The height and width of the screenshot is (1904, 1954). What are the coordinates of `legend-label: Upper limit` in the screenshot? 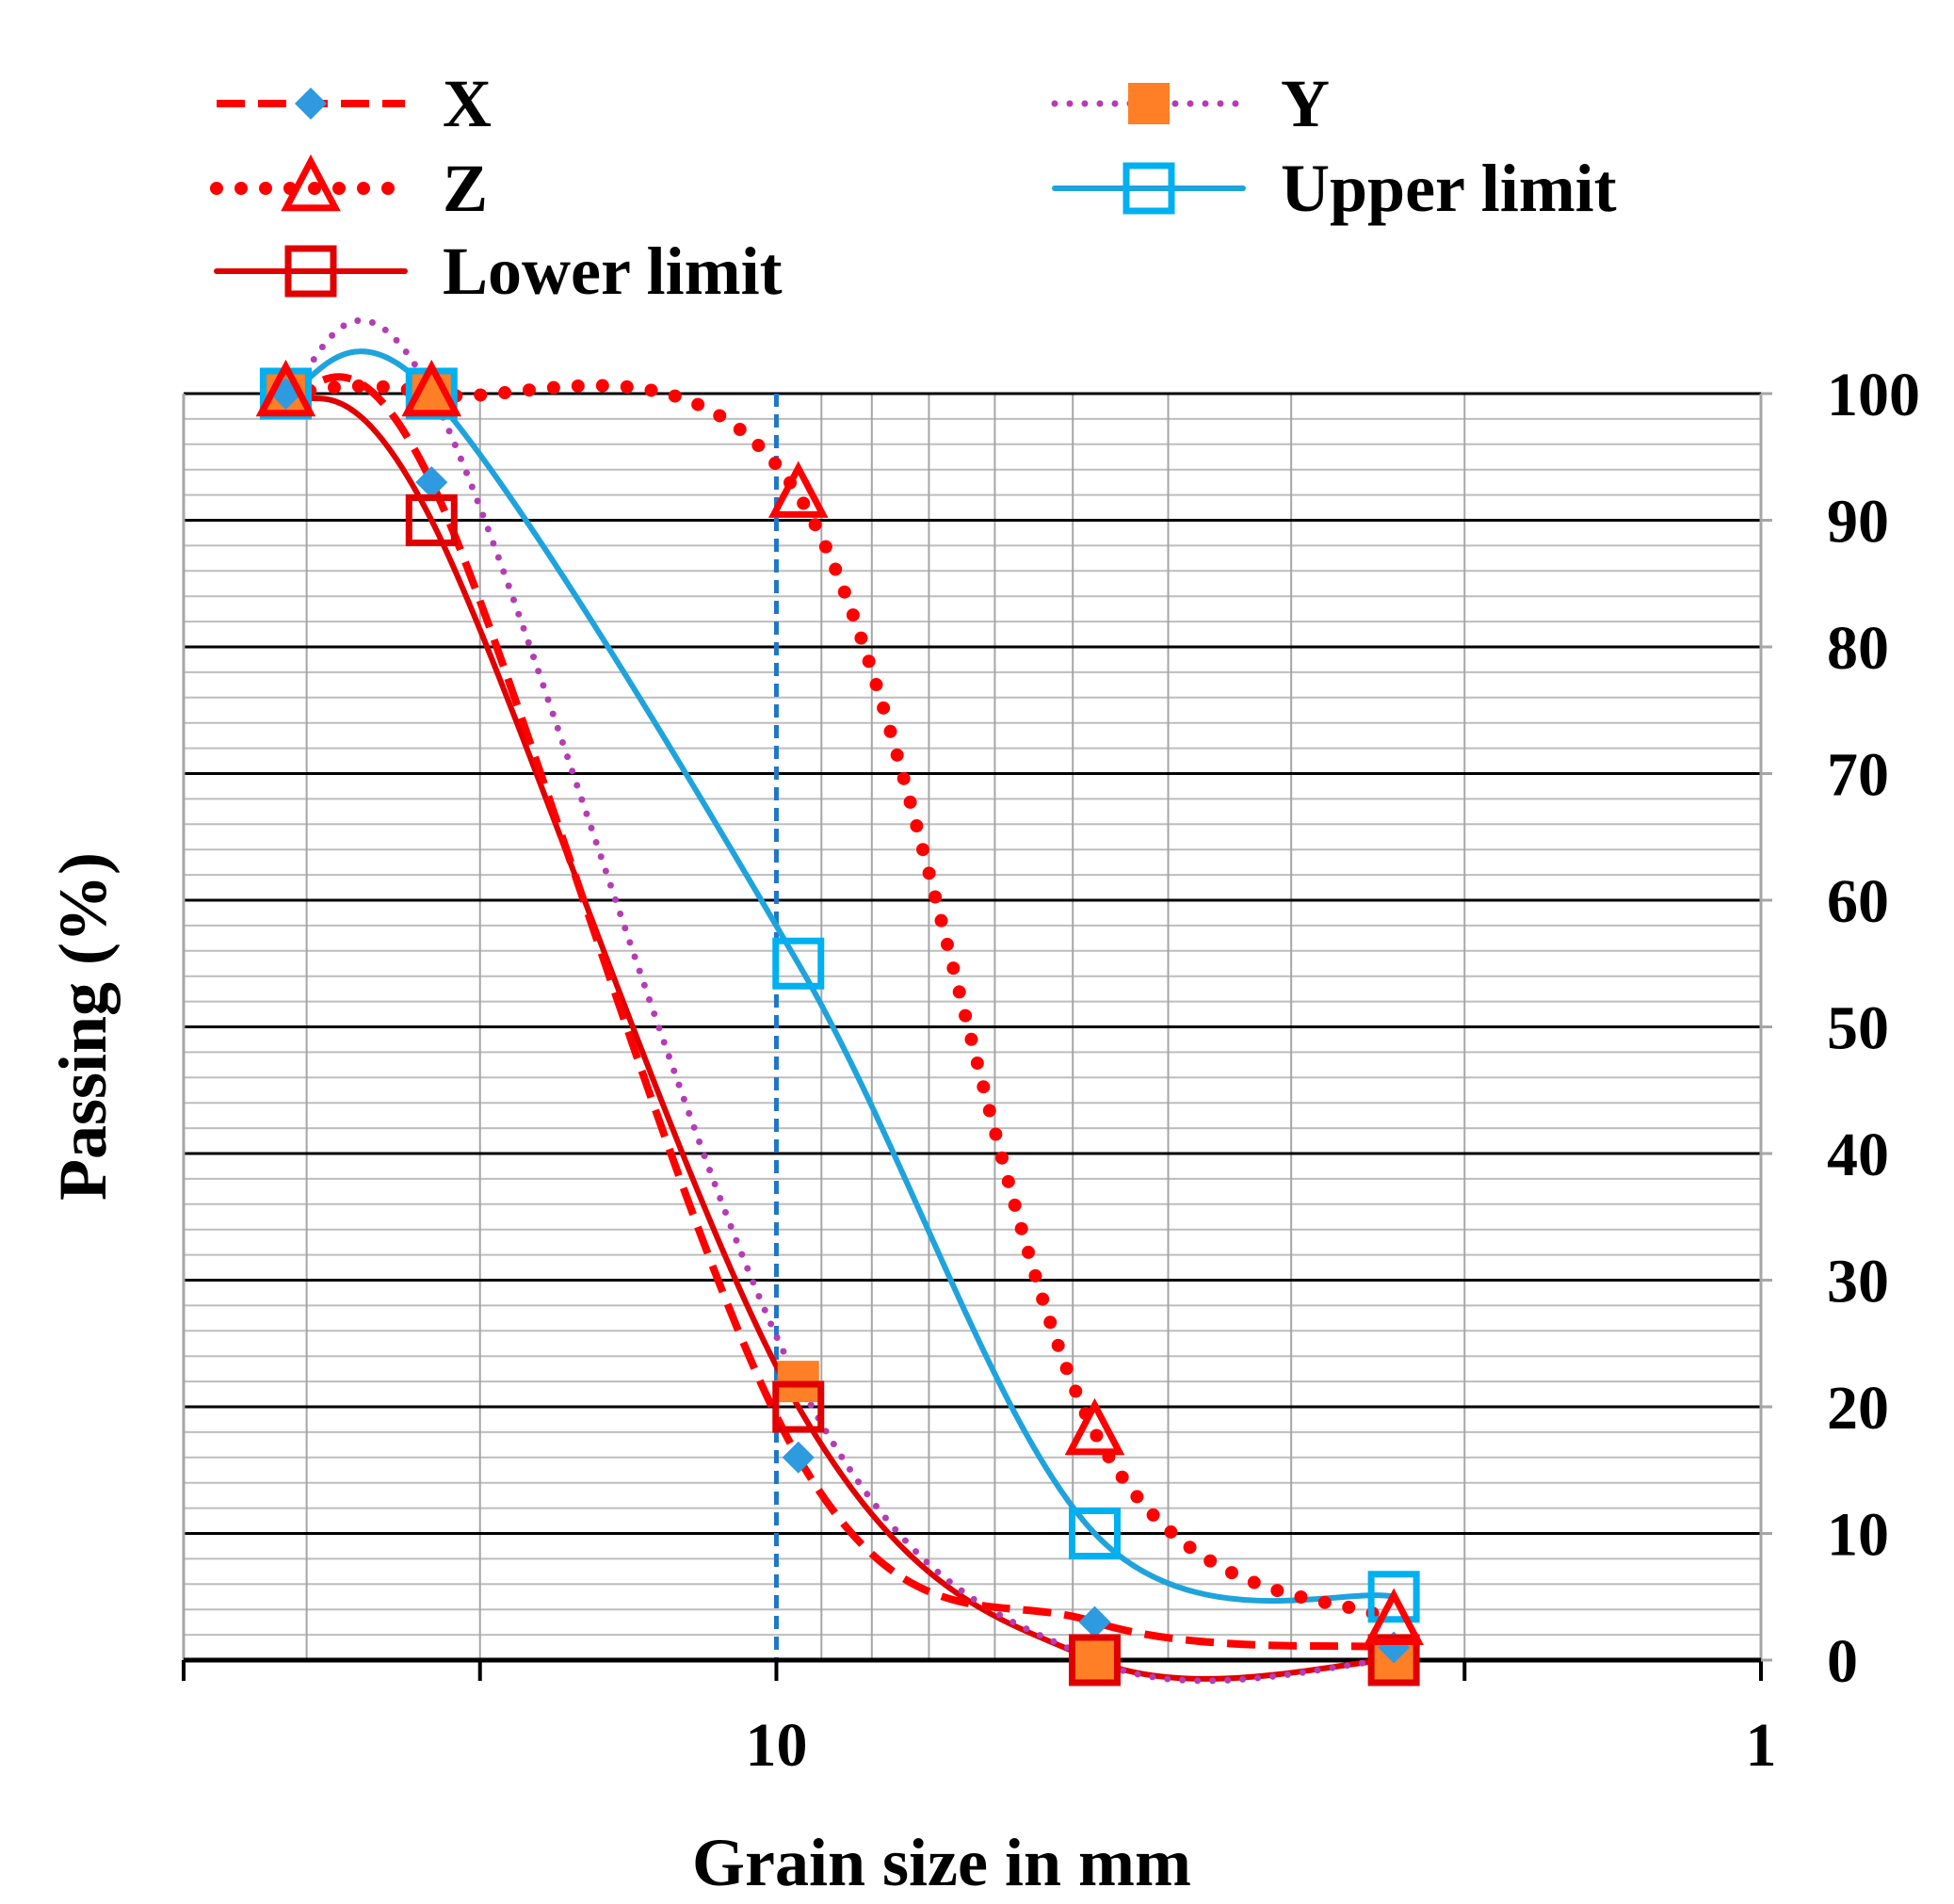 It's located at (1449, 188).